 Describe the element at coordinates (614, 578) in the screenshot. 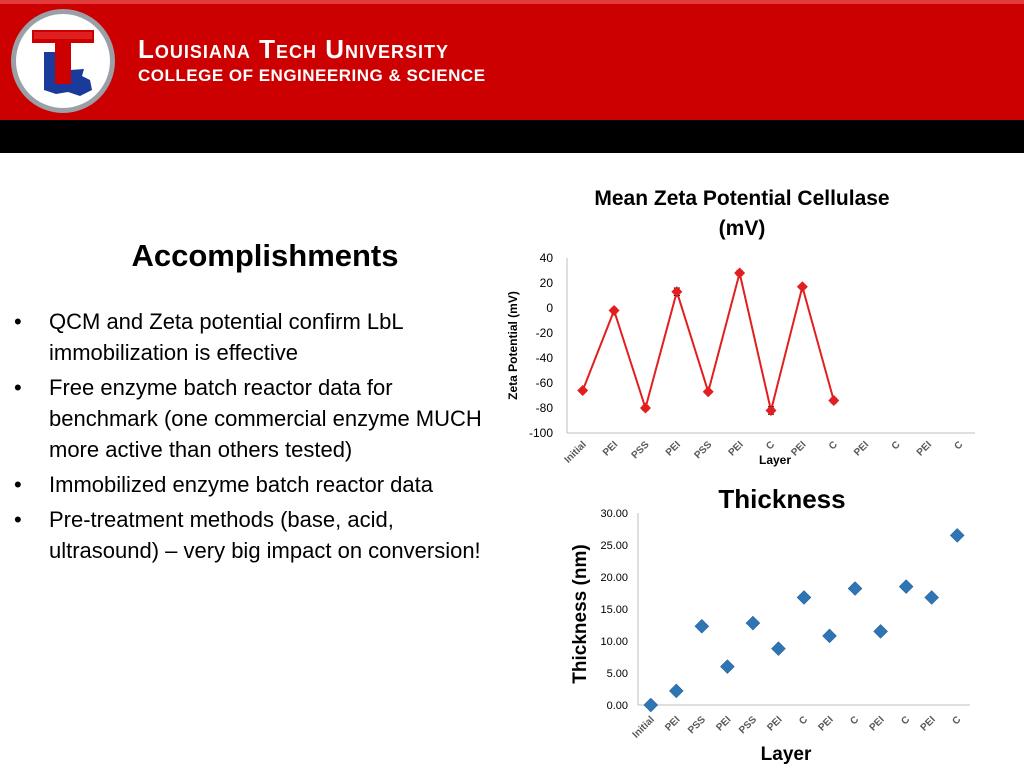

I see `y-tick-label: 20.00` at that location.